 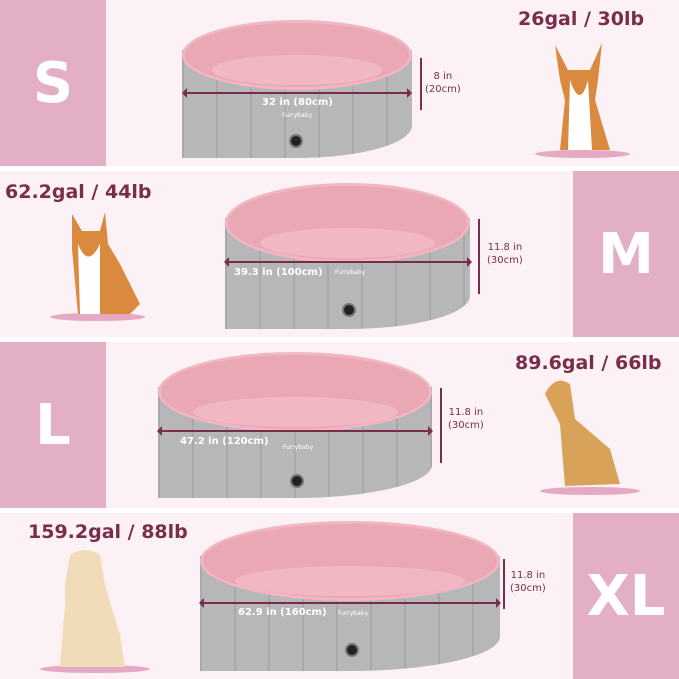 What do you see at coordinates (347, 256) in the screenshot?
I see `pool-m` at bounding box center [347, 256].